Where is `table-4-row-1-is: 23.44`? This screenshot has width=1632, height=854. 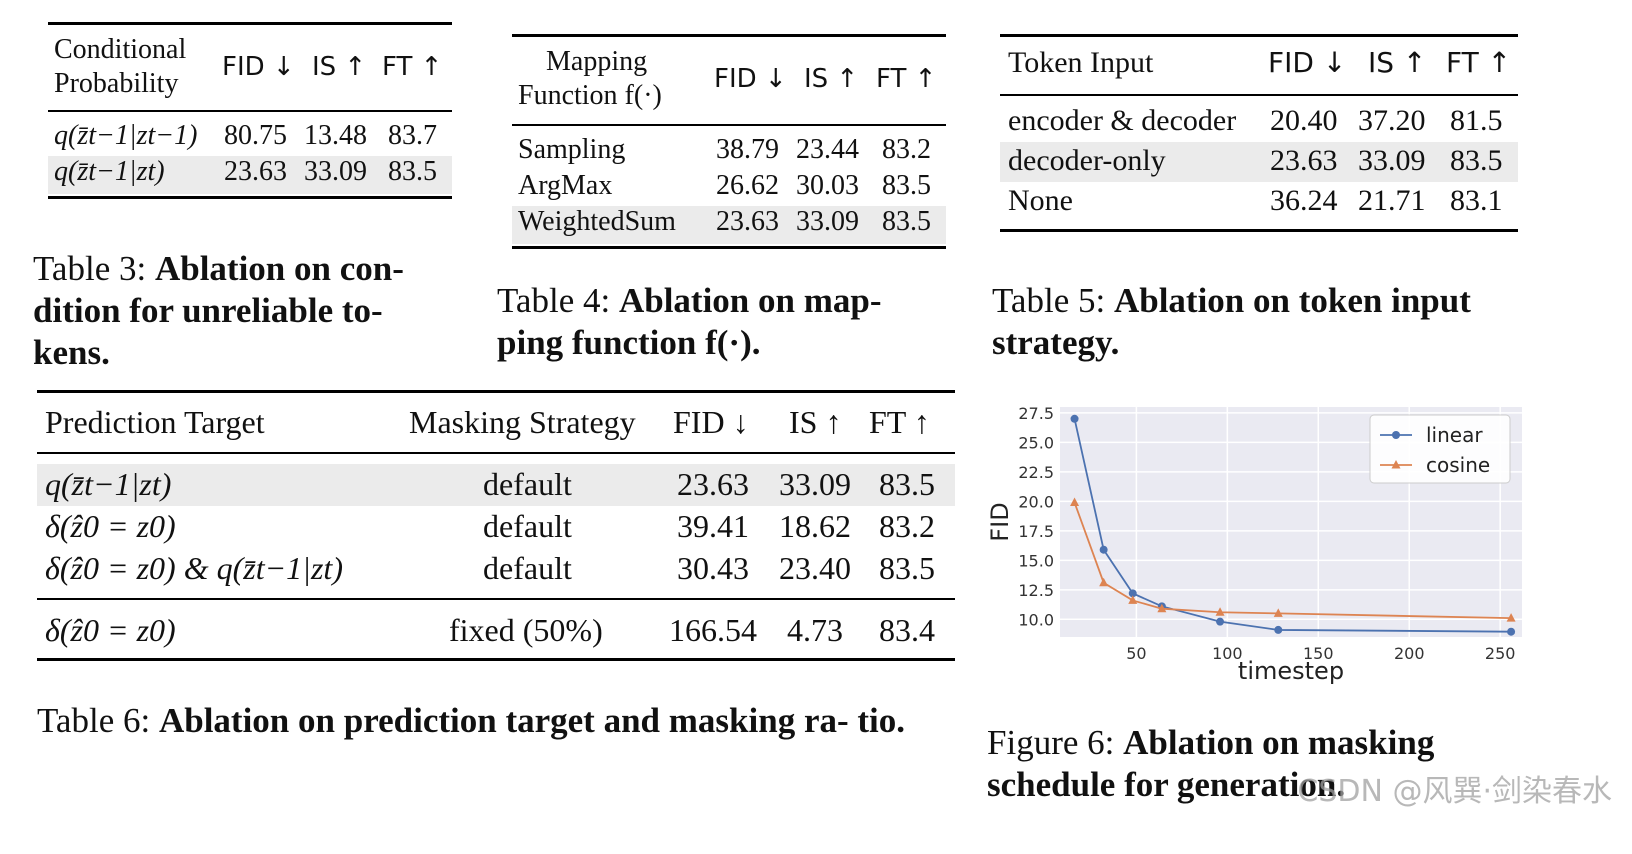 table-4-row-1-is: 23.44 is located at coordinates (827, 149).